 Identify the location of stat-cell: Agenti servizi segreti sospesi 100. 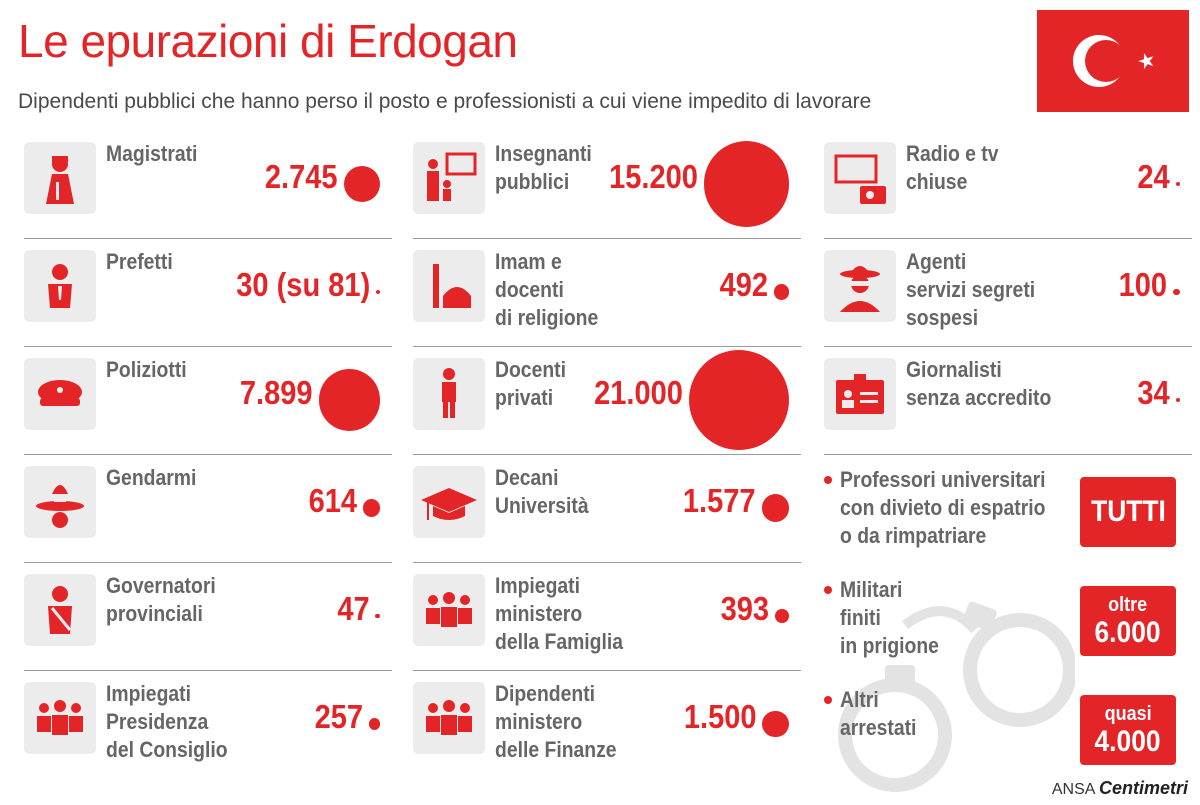
(1007, 300).